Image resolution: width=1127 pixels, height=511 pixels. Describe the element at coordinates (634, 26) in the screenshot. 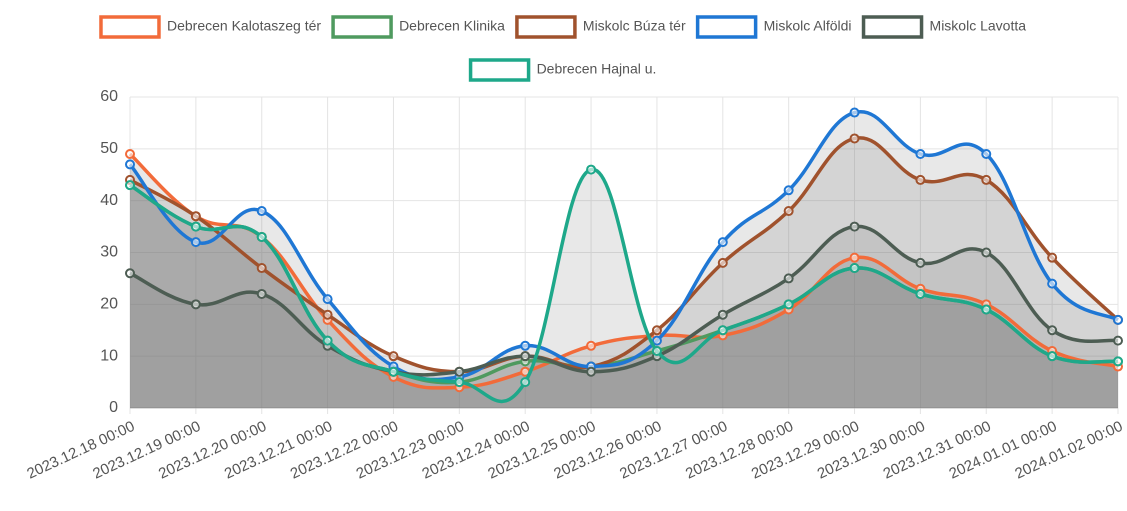

I see `legend-label: Miskolc Búza tér` at that location.